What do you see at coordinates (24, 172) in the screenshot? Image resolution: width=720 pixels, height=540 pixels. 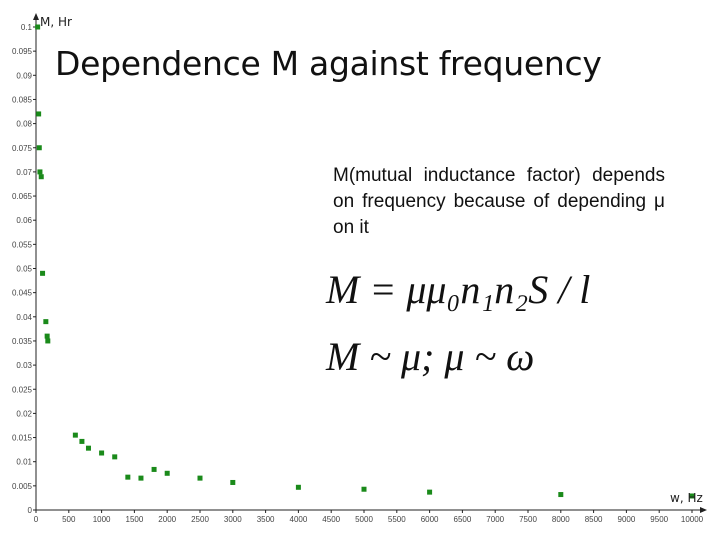 I see `y-tick-label: 0.07` at bounding box center [24, 172].